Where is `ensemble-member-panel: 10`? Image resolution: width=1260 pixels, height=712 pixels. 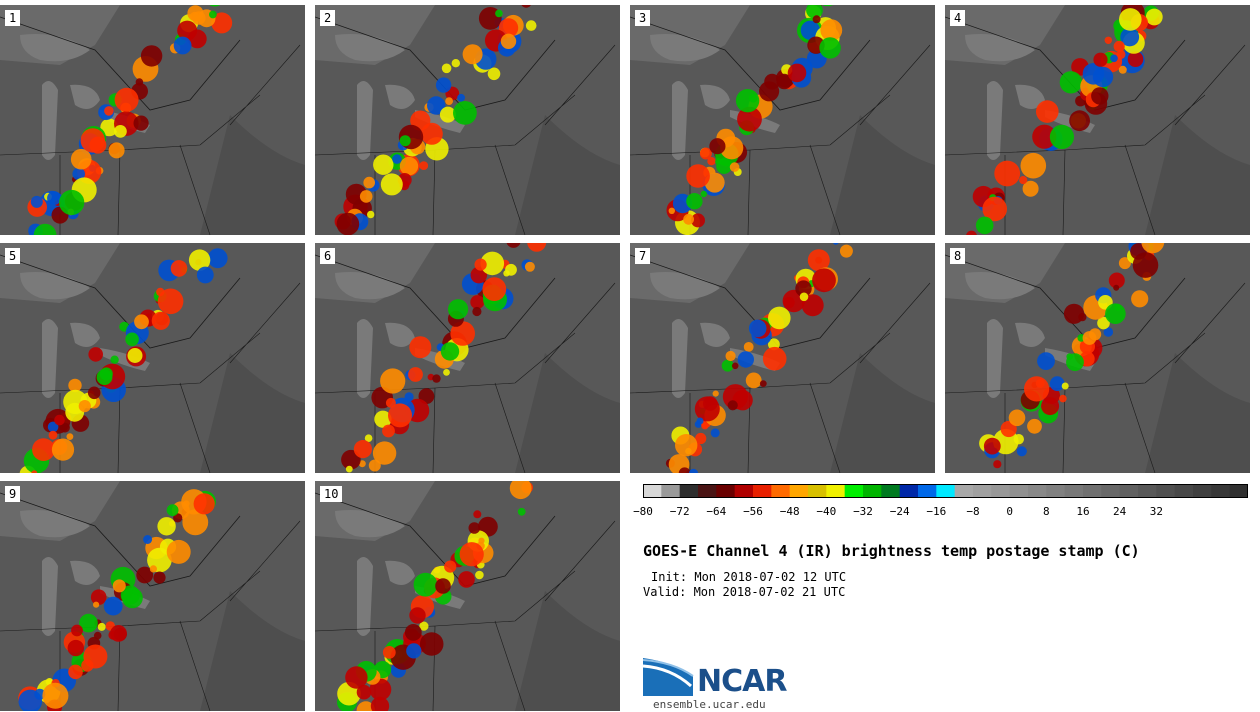 ensemble-member-panel: 10 is located at coordinates (467, 596).